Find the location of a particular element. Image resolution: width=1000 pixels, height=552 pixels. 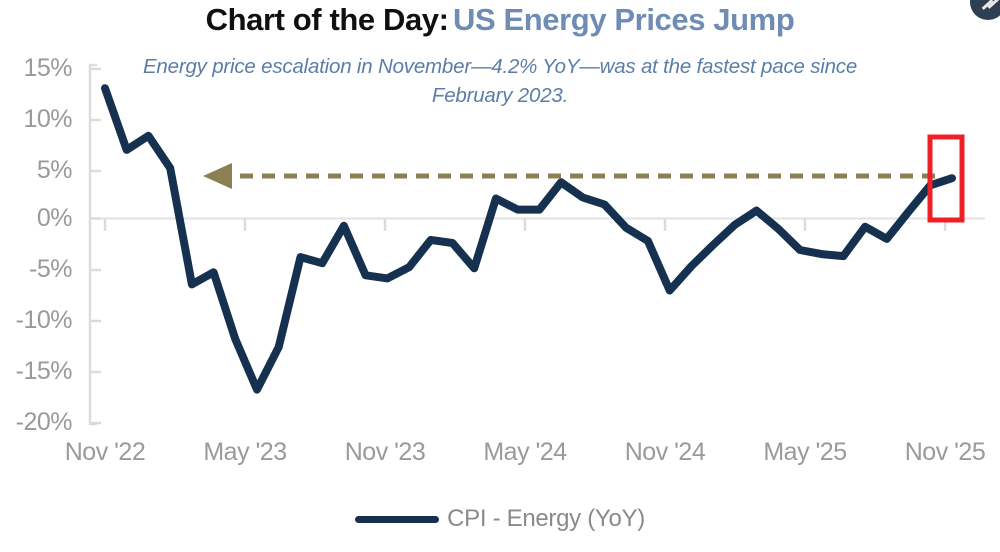

y-tick-label: -20% is located at coordinates (44, 422).